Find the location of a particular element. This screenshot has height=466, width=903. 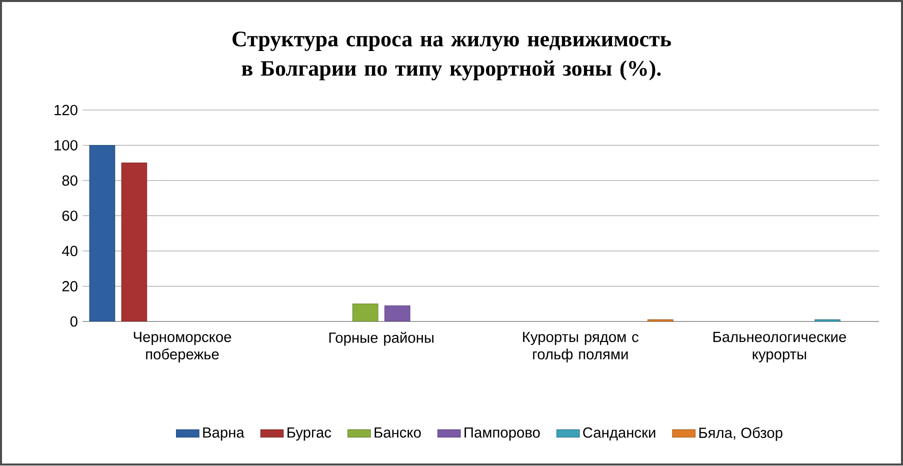

x-tick-label: Бальнеологические курорты is located at coordinates (779, 347).